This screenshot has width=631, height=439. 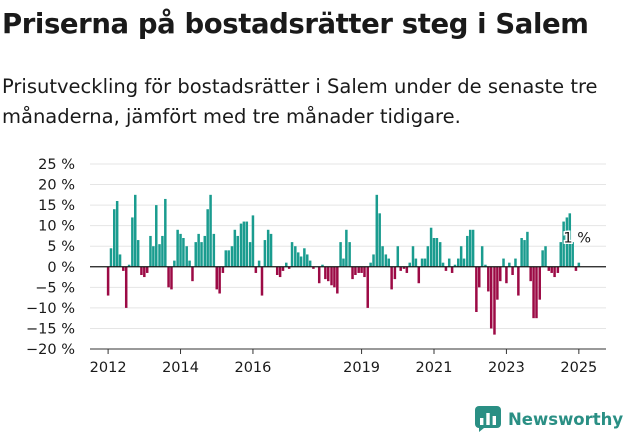 What do you see at coordinates (578, 368) in the screenshot?
I see `x-tick-label: 2025` at bounding box center [578, 368].